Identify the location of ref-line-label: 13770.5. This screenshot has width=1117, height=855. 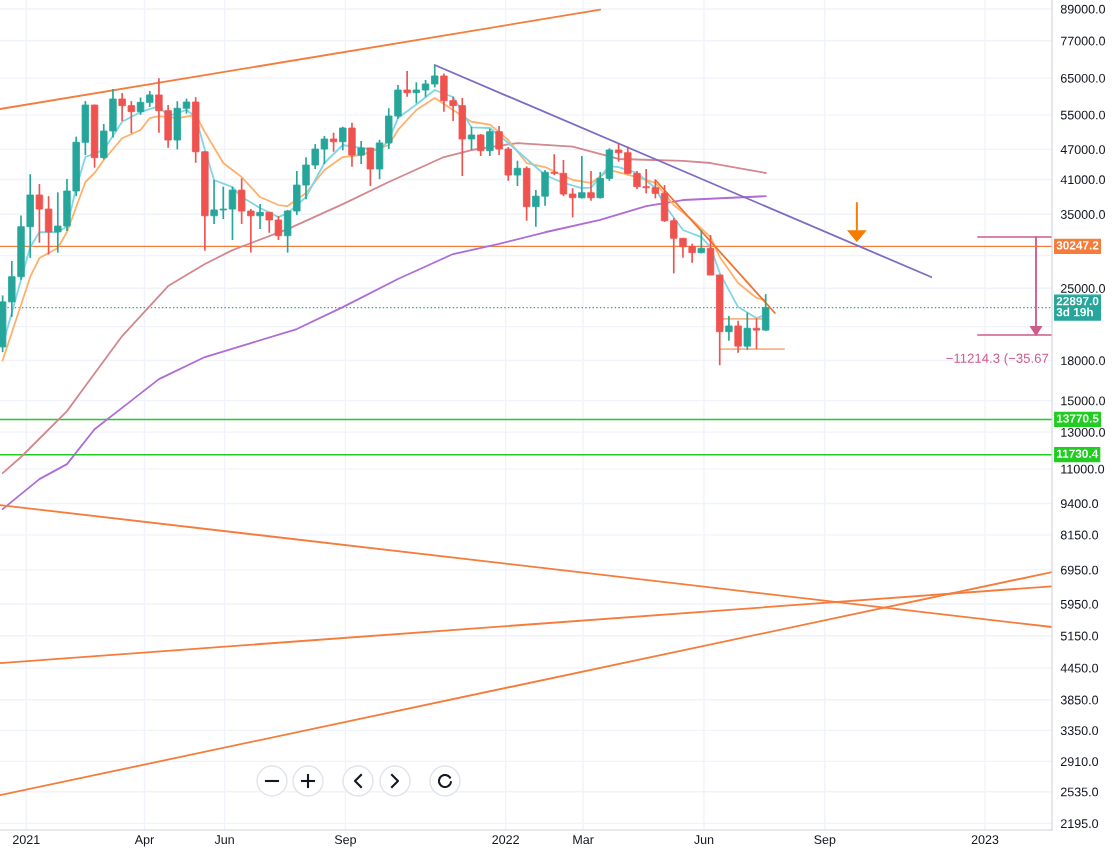
(1077, 418).